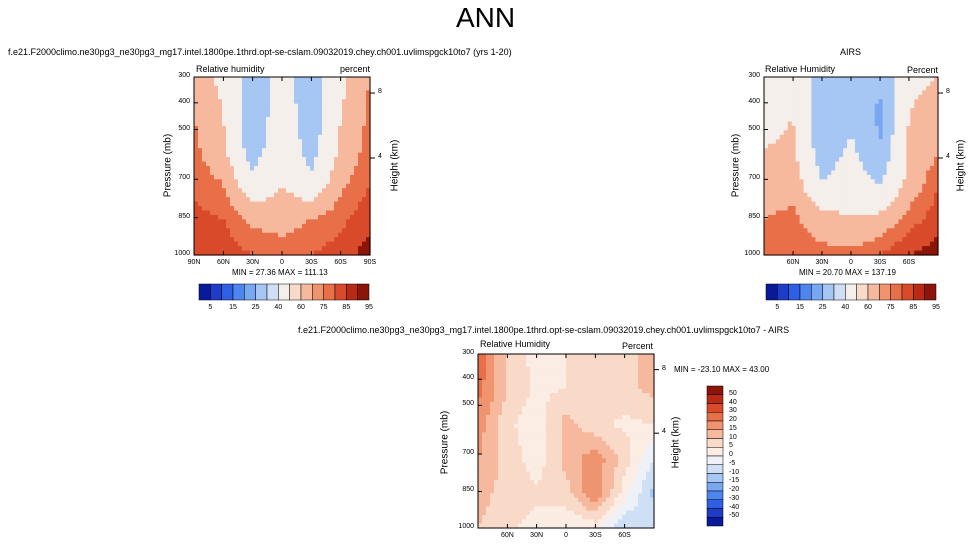 Image resolution: width=971 pixels, height=548 pixels. I want to click on panel-model-ylabel: Pressure (mb), so click(168, 165).